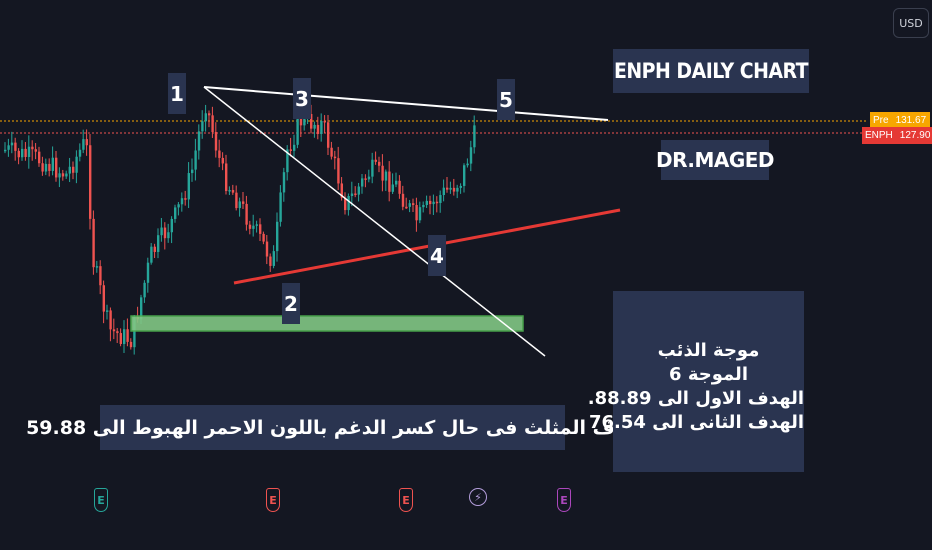 This screenshot has height=550, width=932. Describe the element at coordinates (911, 23) in the screenshot. I see `currency-button: USD` at that location.